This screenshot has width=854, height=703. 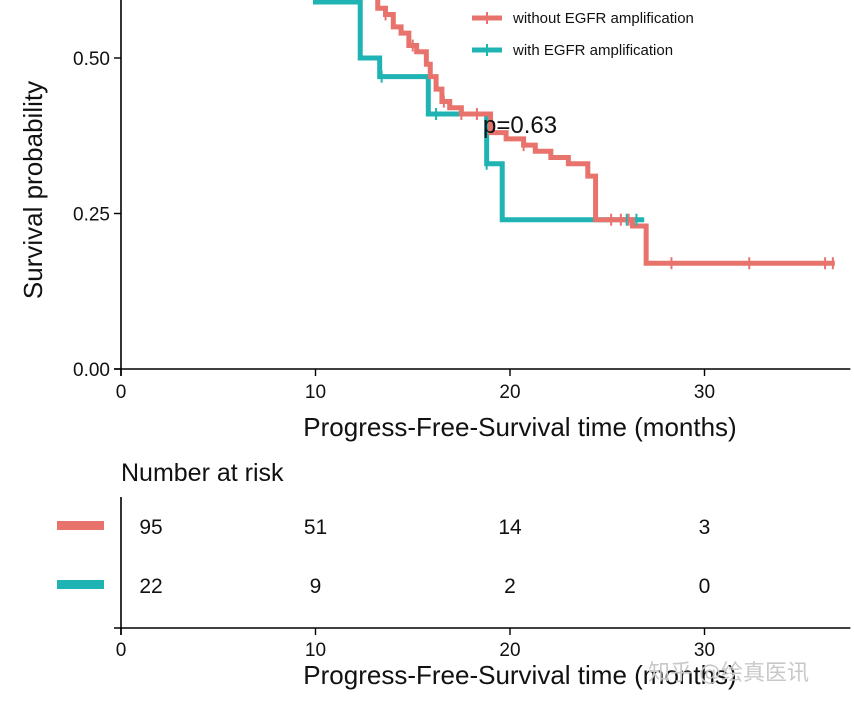 I want to click on risk-count: 14, so click(x=510, y=527).